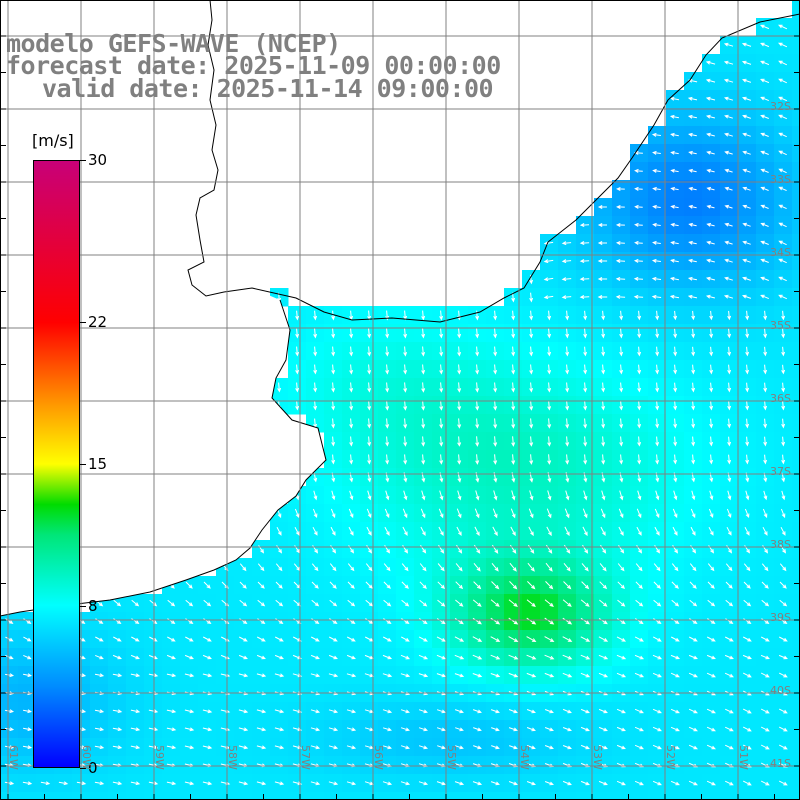 This screenshot has height=800, width=800. I want to click on forecast-date-label: forecast date: 2025-11-09 00:00:00, so click(253, 65).